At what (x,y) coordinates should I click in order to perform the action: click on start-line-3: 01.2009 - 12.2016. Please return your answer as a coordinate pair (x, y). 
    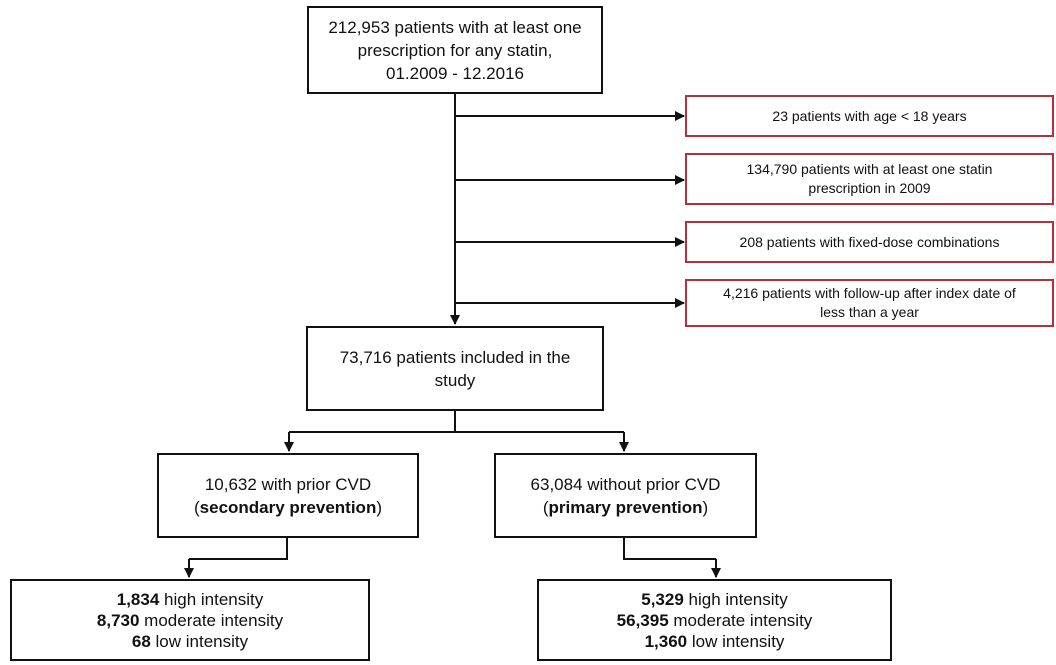
    Looking at the image, I should click on (454, 73).